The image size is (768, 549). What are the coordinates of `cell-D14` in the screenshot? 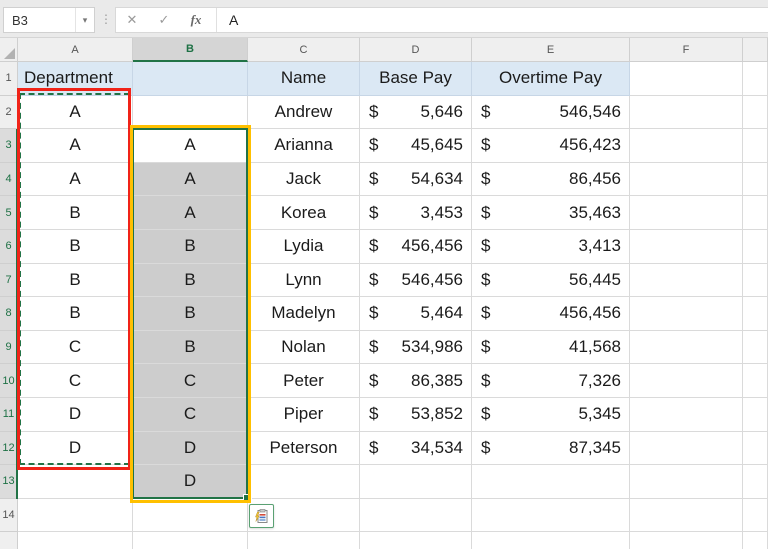 It's located at (416, 515).